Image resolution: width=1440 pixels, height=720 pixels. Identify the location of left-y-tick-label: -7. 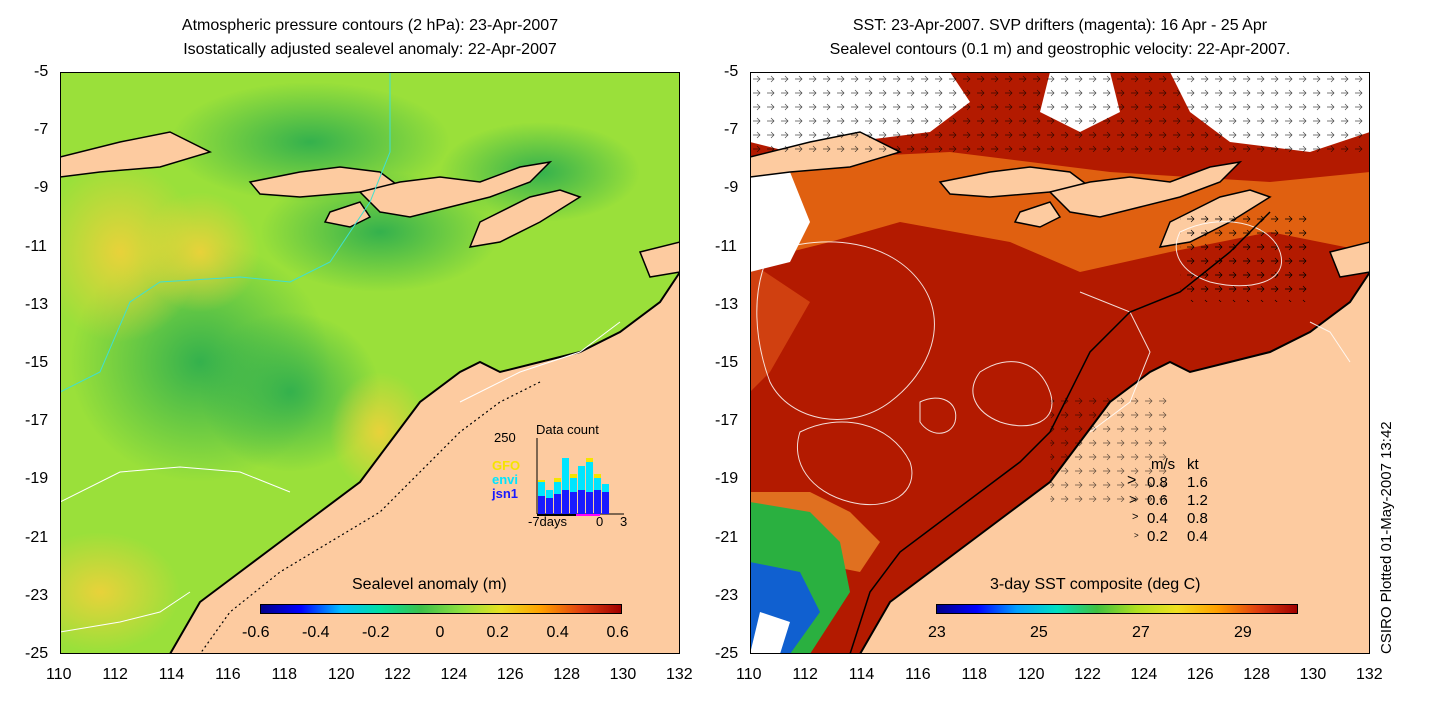
(41, 130).